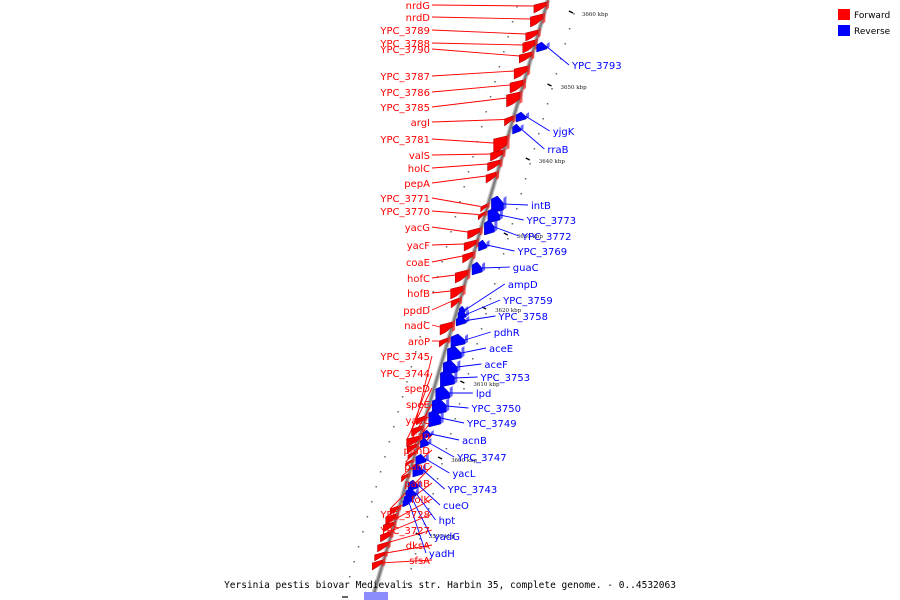 The image size is (900, 600). I want to click on forward-gene-label-pepa: pepA, so click(417, 184).